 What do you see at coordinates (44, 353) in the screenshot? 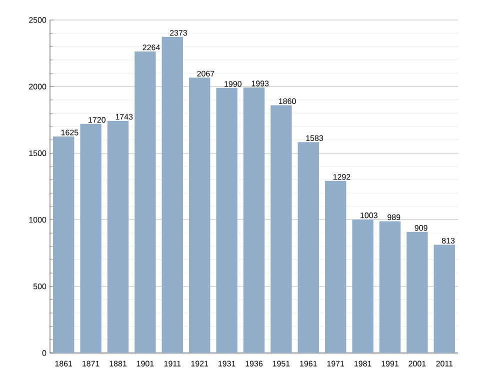
I see `y-tick-label: 0` at bounding box center [44, 353].